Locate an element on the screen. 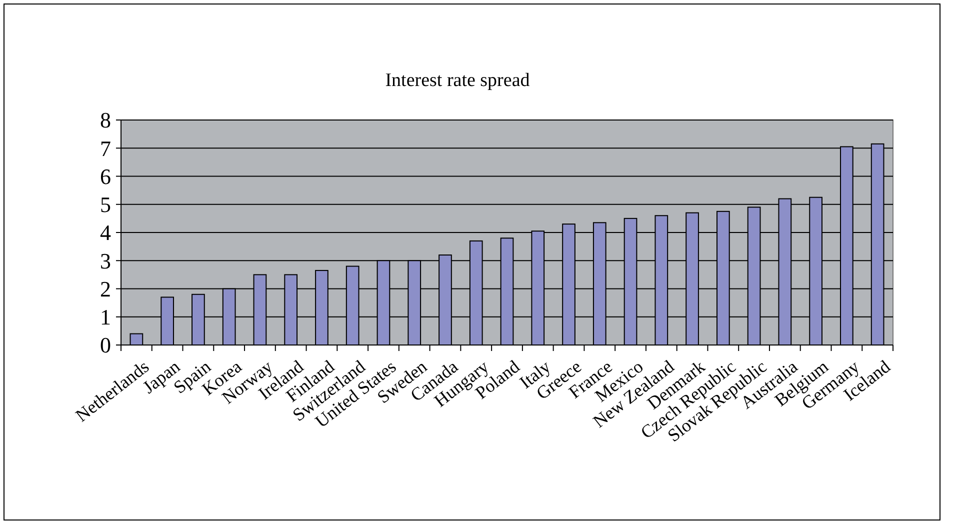 This screenshot has height=526, width=955. y-tick-label: 2 is located at coordinates (105, 289).